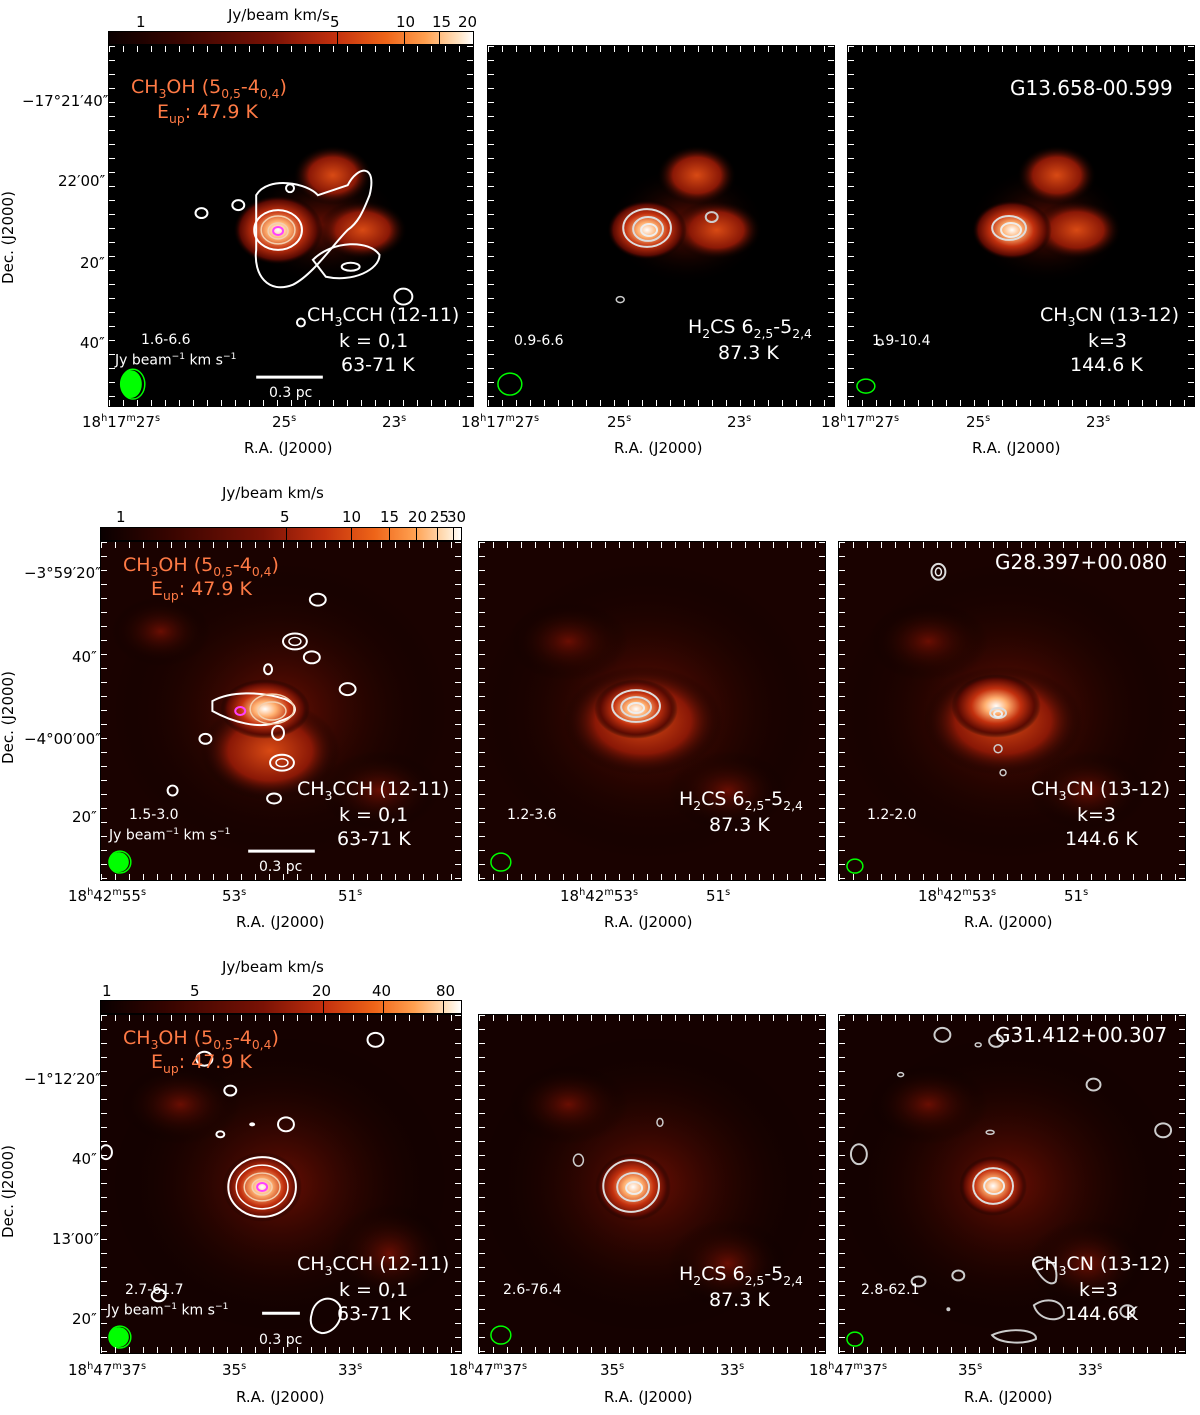 This screenshot has height=1415, width=1200. What do you see at coordinates (382, 991) in the screenshot?
I see `cbar-tick: 40` at bounding box center [382, 991].